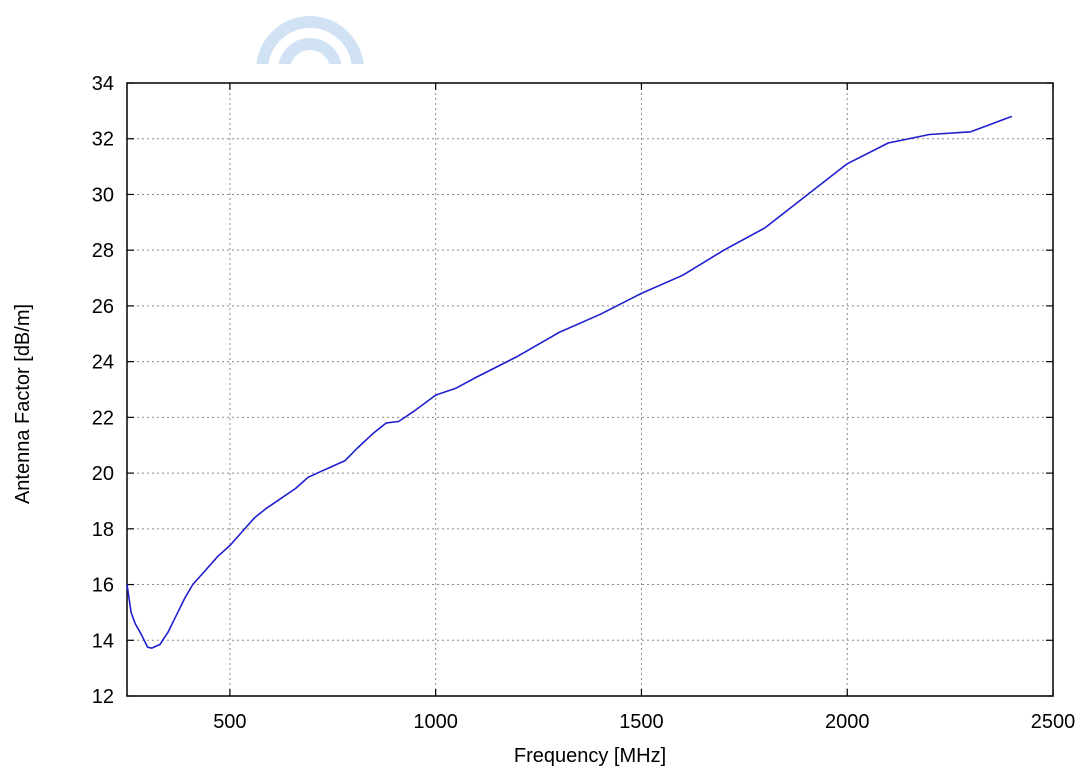 Image resolution: width=1091 pixels, height=773 pixels. Describe the element at coordinates (103, 84) in the screenshot. I see `y-tick-label: 34` at that location.